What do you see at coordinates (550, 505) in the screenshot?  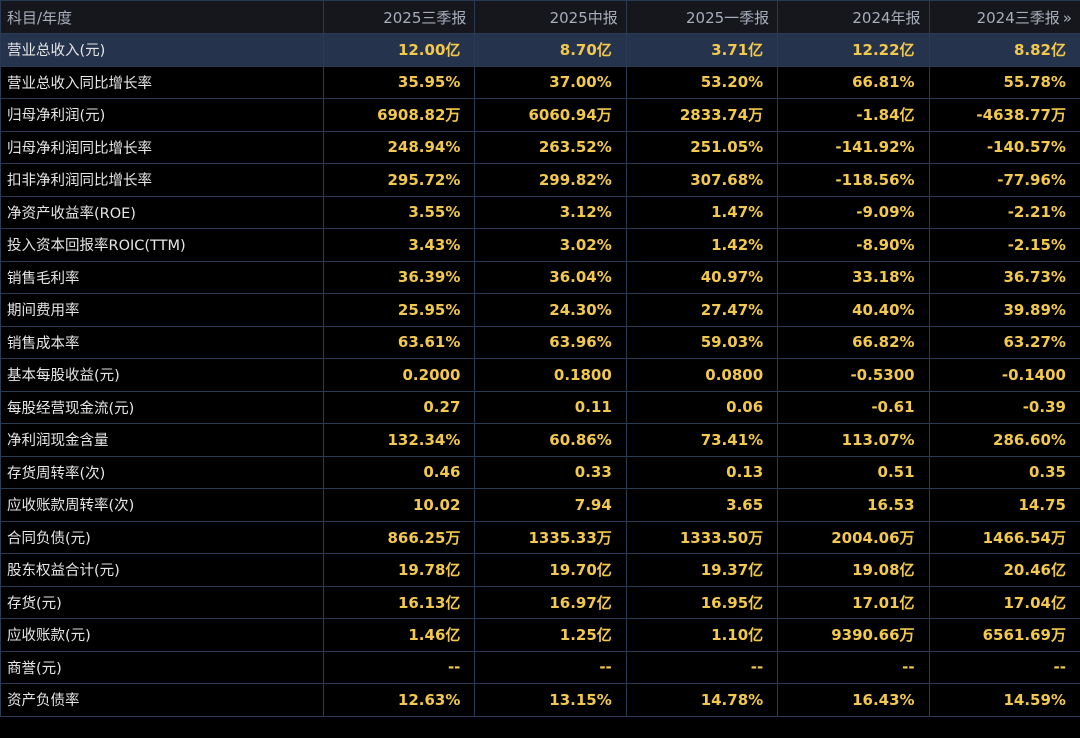 I see `cell-value: 7.94` at bounding box center [550, 505].